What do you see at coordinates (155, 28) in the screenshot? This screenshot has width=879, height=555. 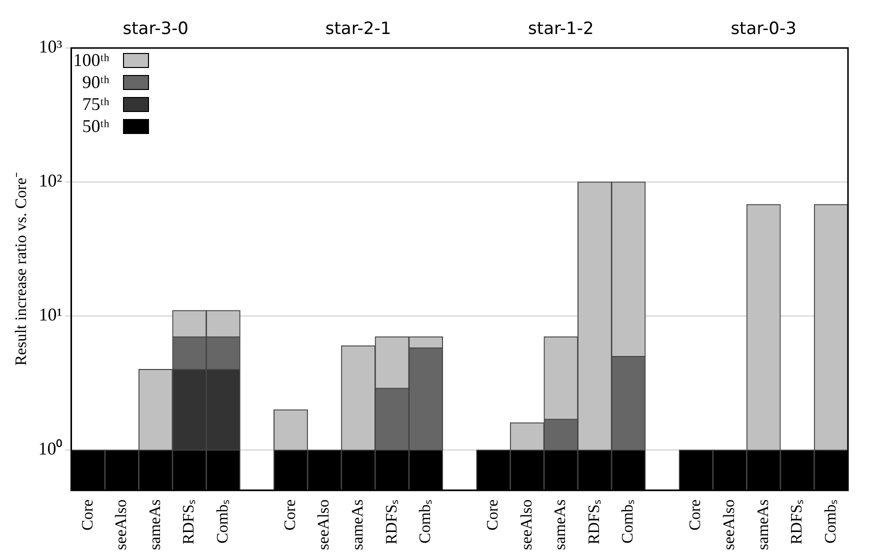 I see `text: star-3-0` at bounding box center [155, 28].